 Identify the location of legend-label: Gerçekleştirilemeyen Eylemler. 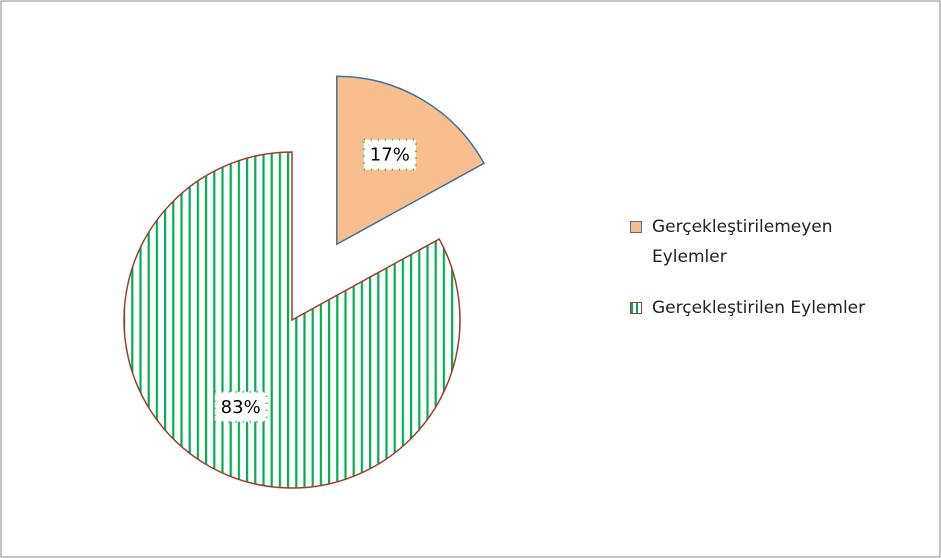
(742, 242).